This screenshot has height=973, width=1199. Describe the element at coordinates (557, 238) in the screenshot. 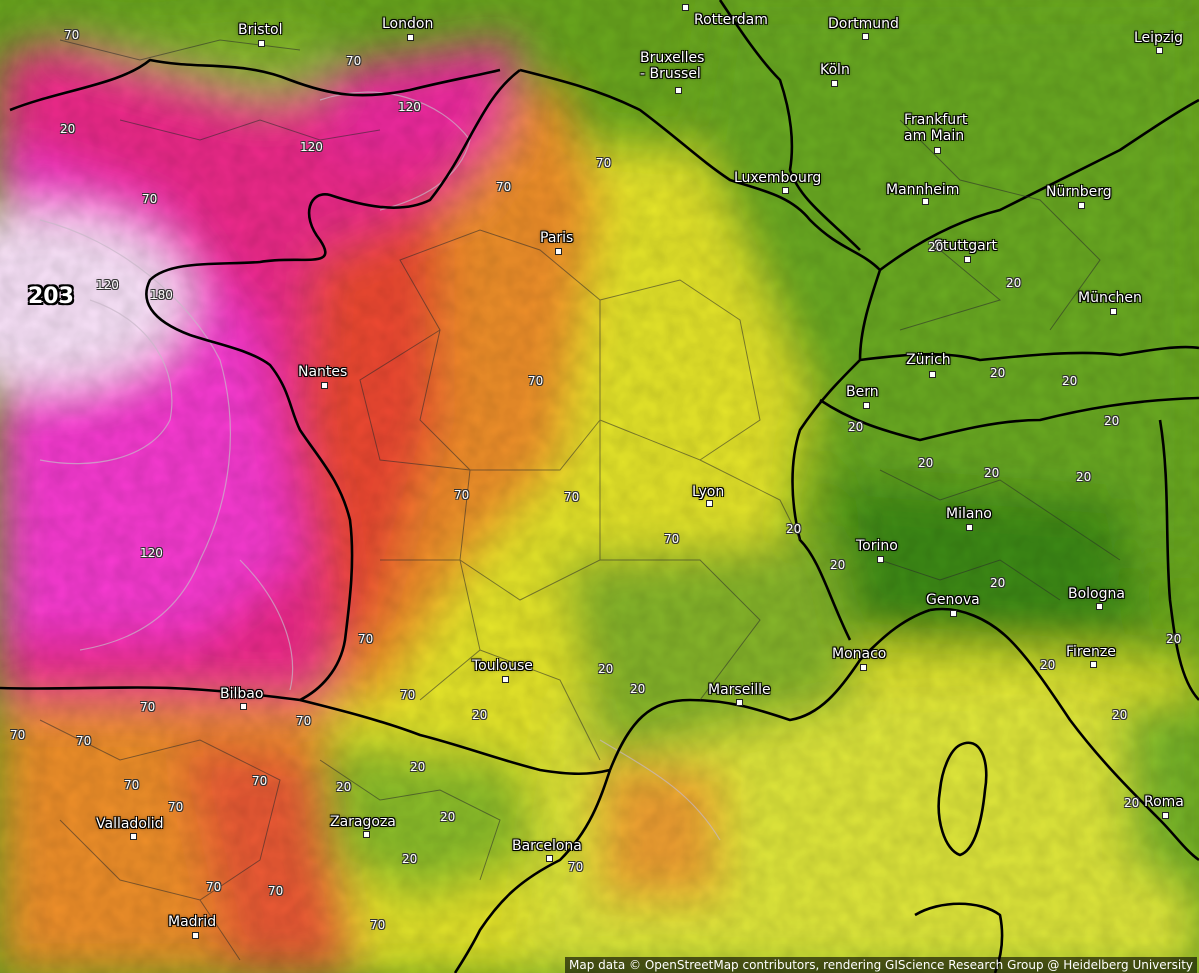

I see `city-label-paris: Paris` at that location.